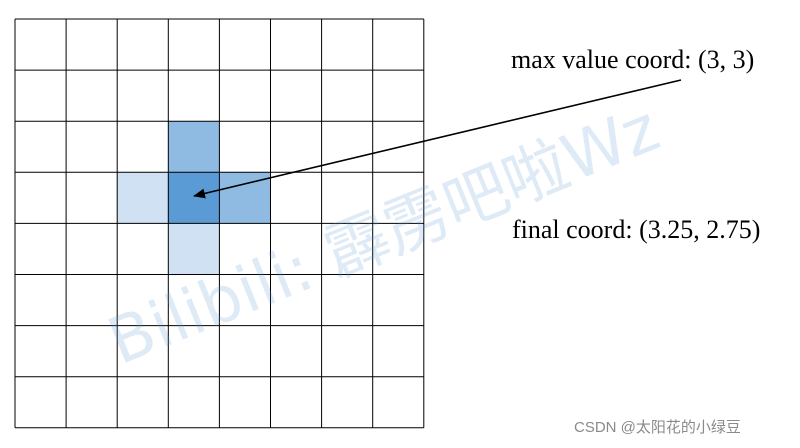  I want to click on highlighted-cells, so click(194, 198).